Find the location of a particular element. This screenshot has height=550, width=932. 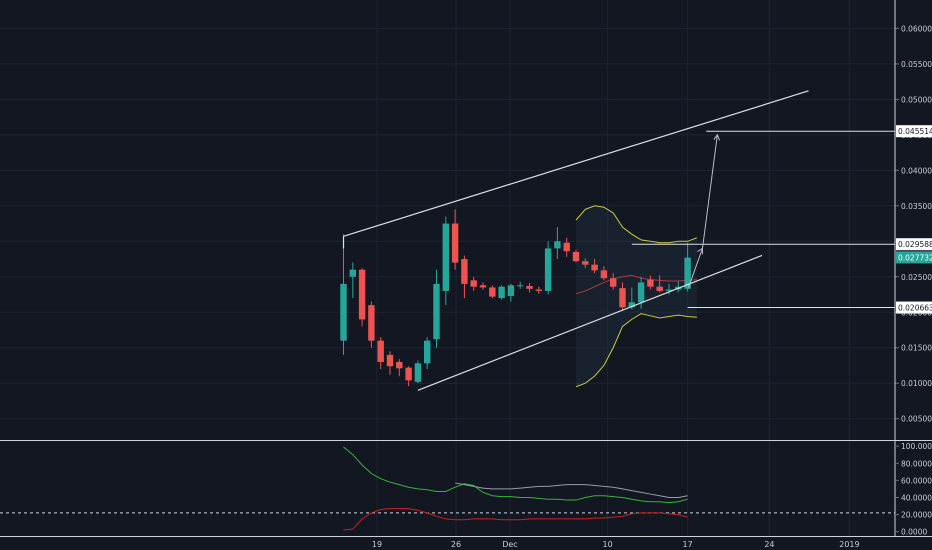

small-arrowhead is located at coordinates (700, 251).